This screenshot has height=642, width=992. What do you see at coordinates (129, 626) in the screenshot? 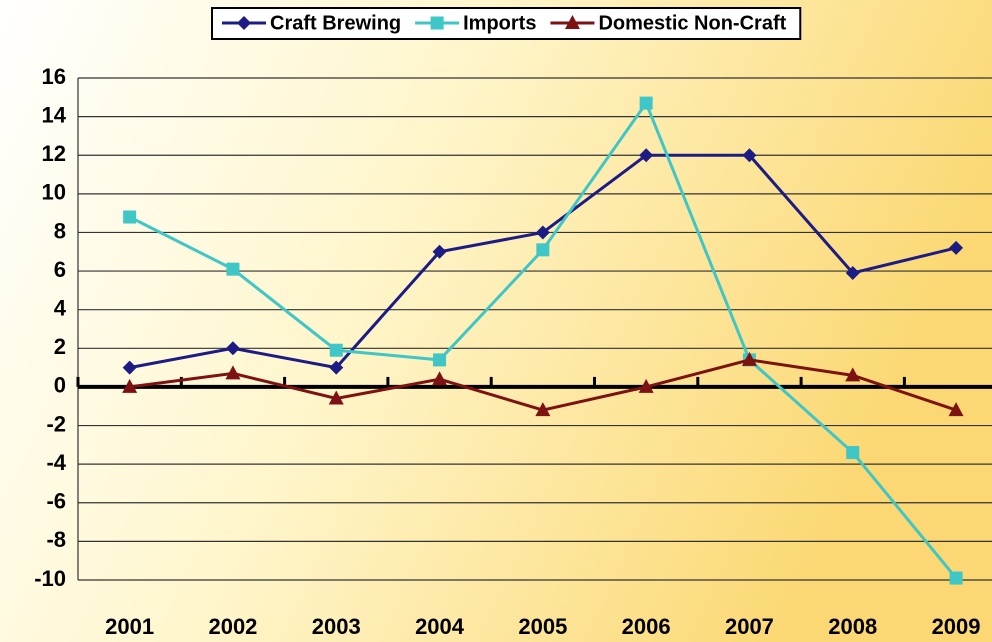
I see `x-tick-label: 2001` at bounding box center [129, 626].